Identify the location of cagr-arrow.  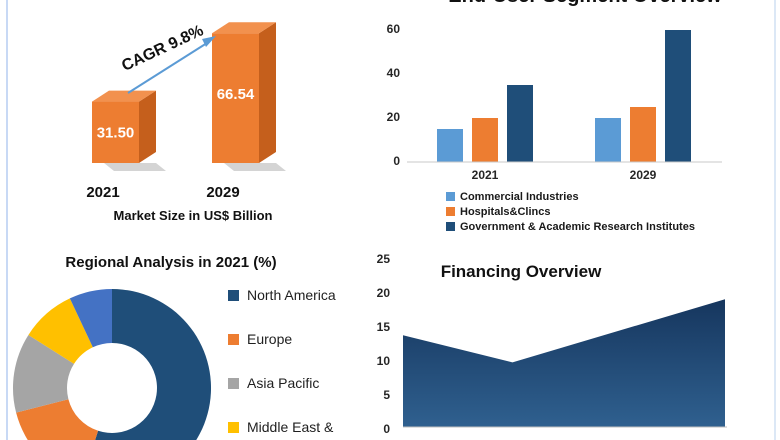
(167, 68).